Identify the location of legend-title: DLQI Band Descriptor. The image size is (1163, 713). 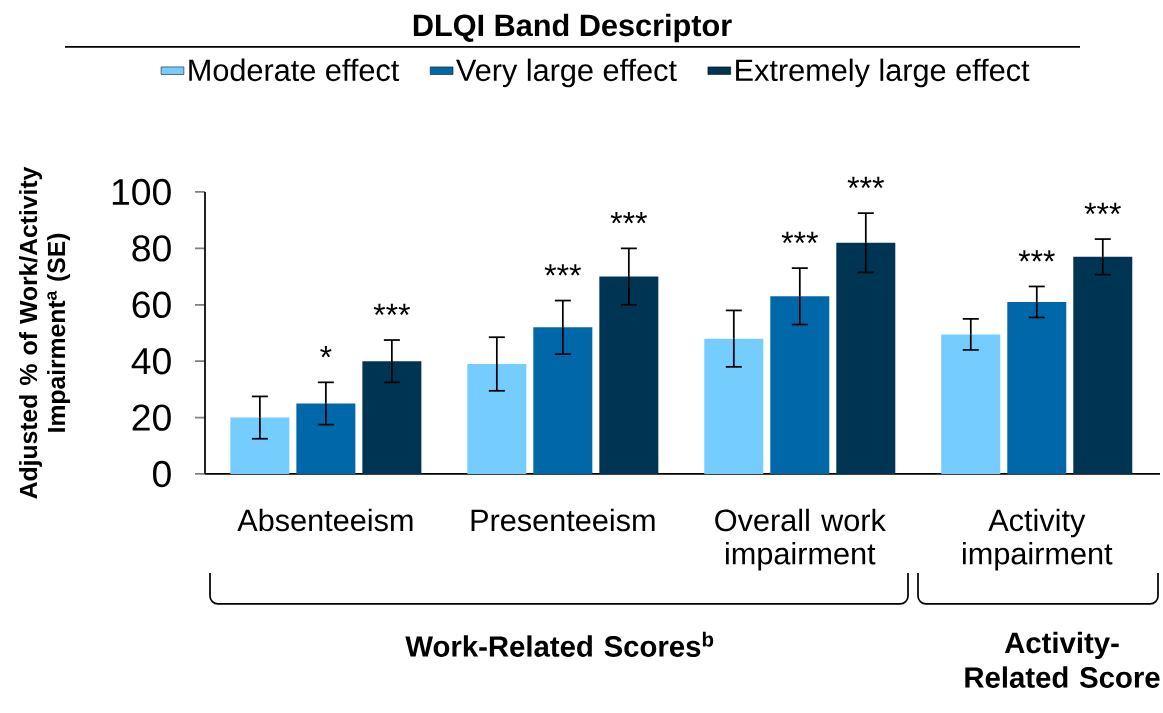
(572, 28).